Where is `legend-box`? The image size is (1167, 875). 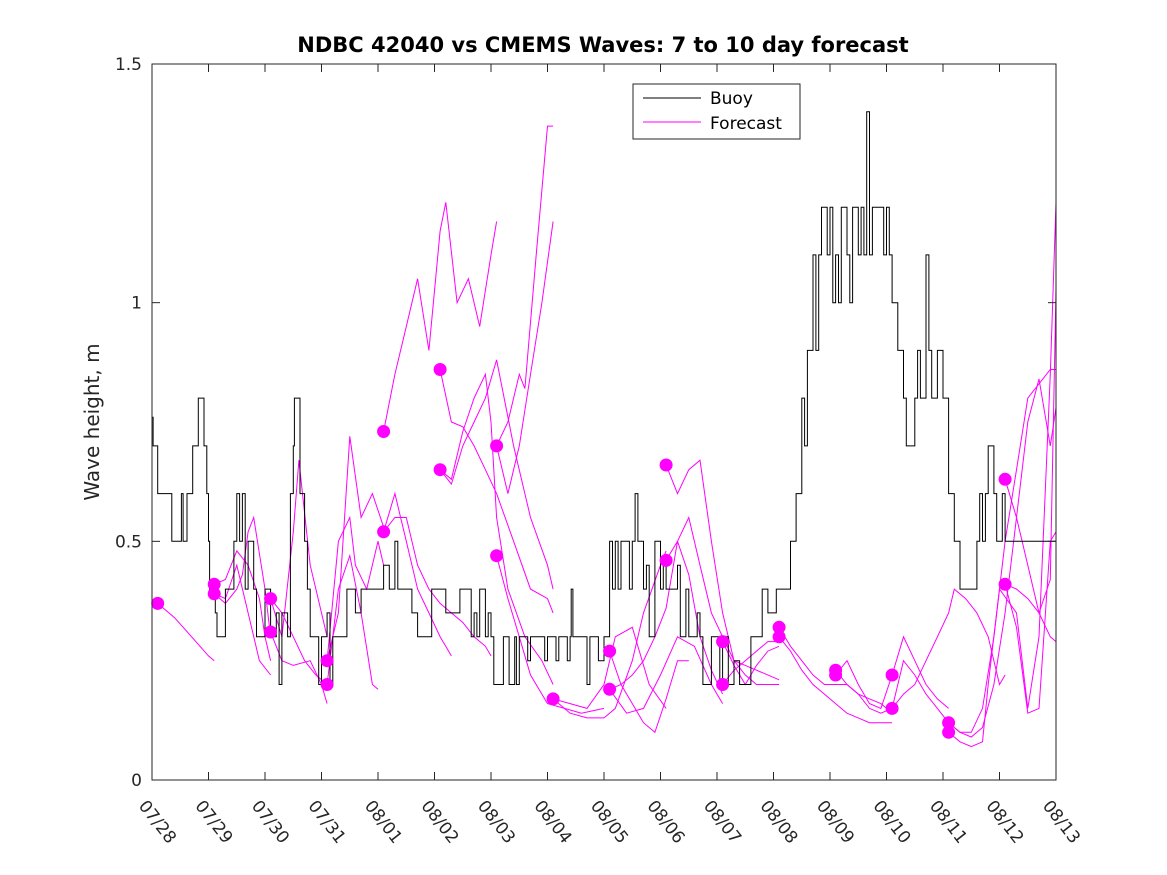 legend-box is located at coordinates (716, 111).